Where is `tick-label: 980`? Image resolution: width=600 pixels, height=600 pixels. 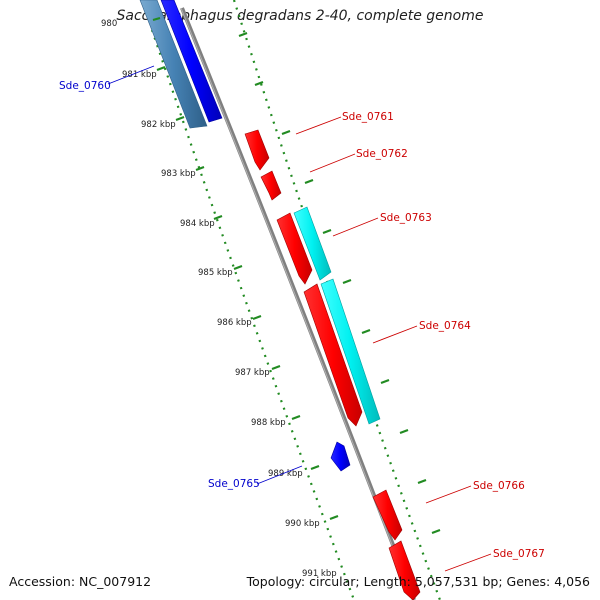
tick-label: 980 is located at coordinates (109, 24).